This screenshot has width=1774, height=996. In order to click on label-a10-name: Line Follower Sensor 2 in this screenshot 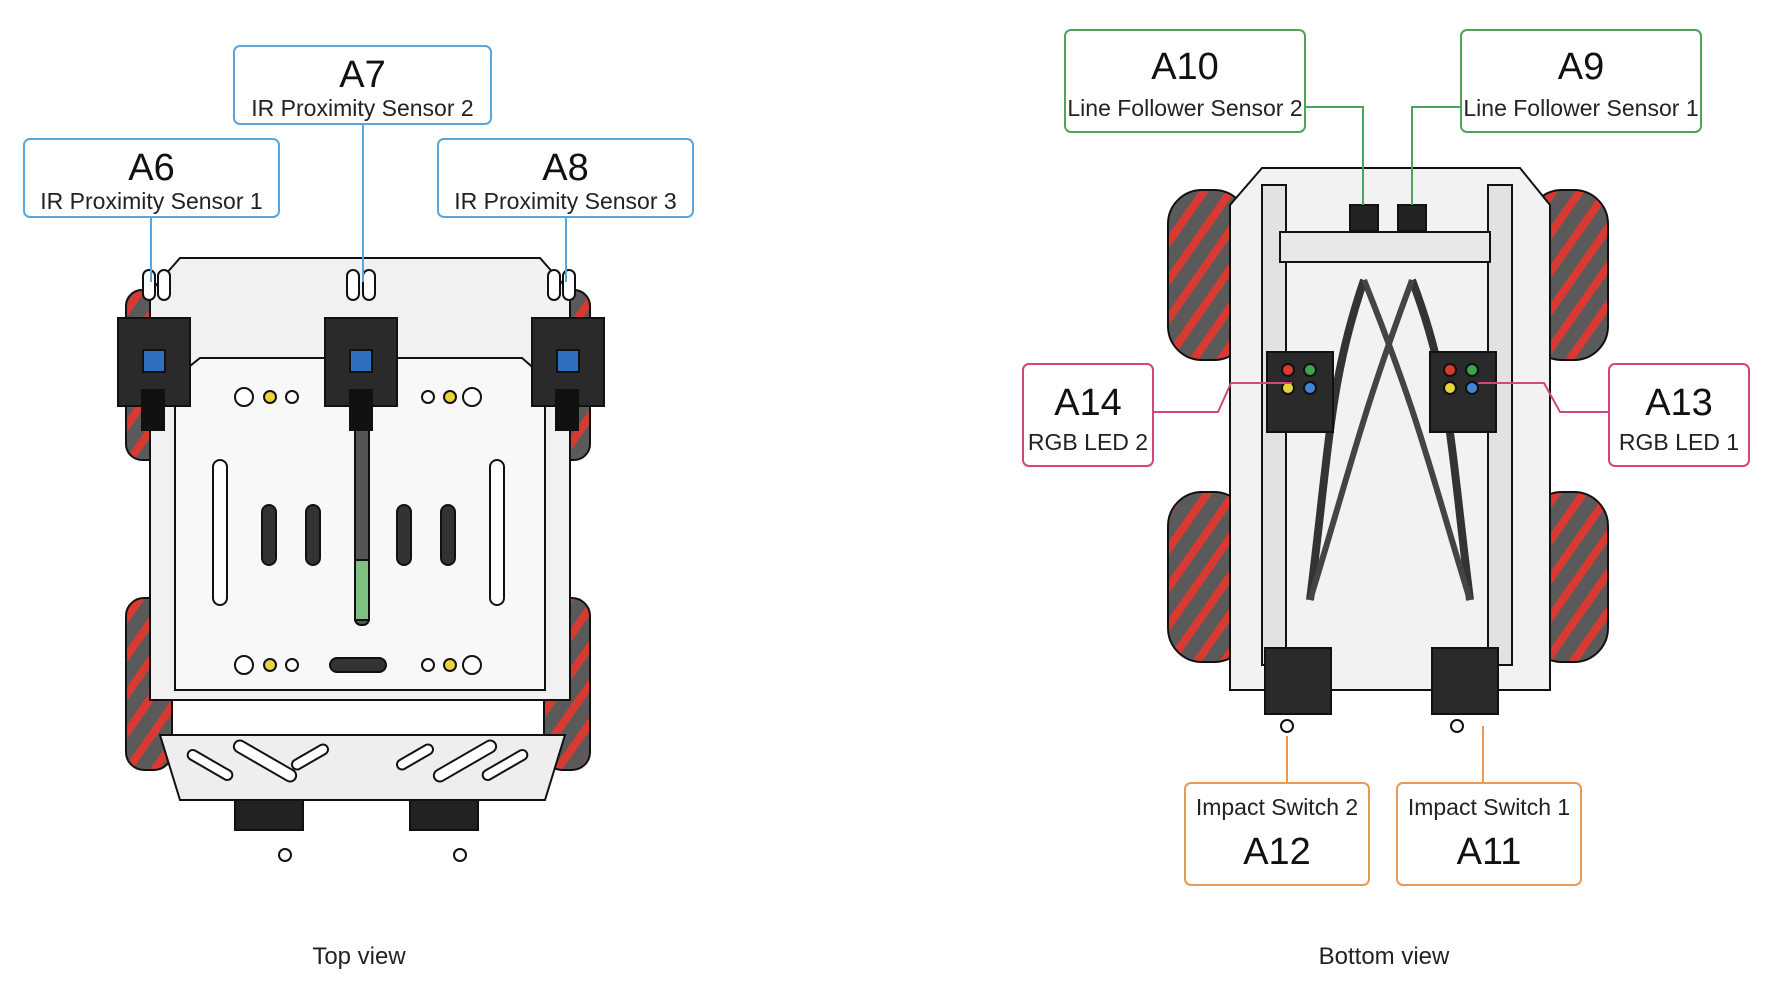, I will do `click(1185, 108)`.